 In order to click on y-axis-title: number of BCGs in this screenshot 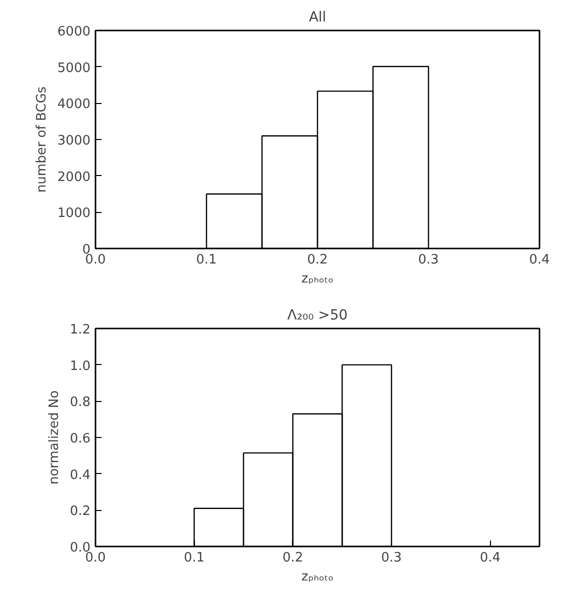, I will do `click(42, 139)`.